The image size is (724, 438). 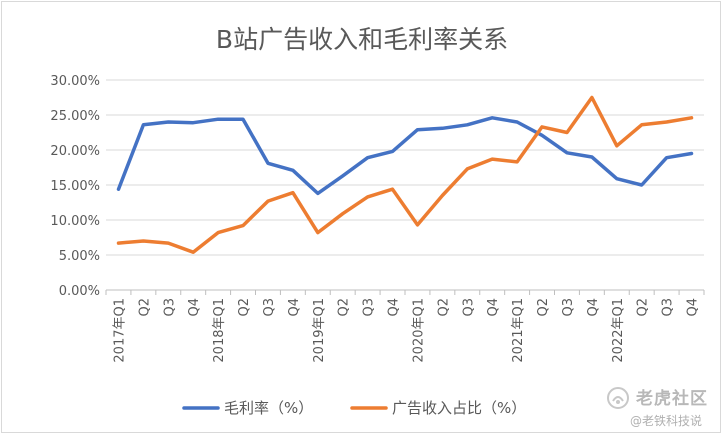 What do you see at coordinates (219, 330) in the screenshot?
I see `x-tick-label: 2018年Q1` at bounding box center [219, 330].